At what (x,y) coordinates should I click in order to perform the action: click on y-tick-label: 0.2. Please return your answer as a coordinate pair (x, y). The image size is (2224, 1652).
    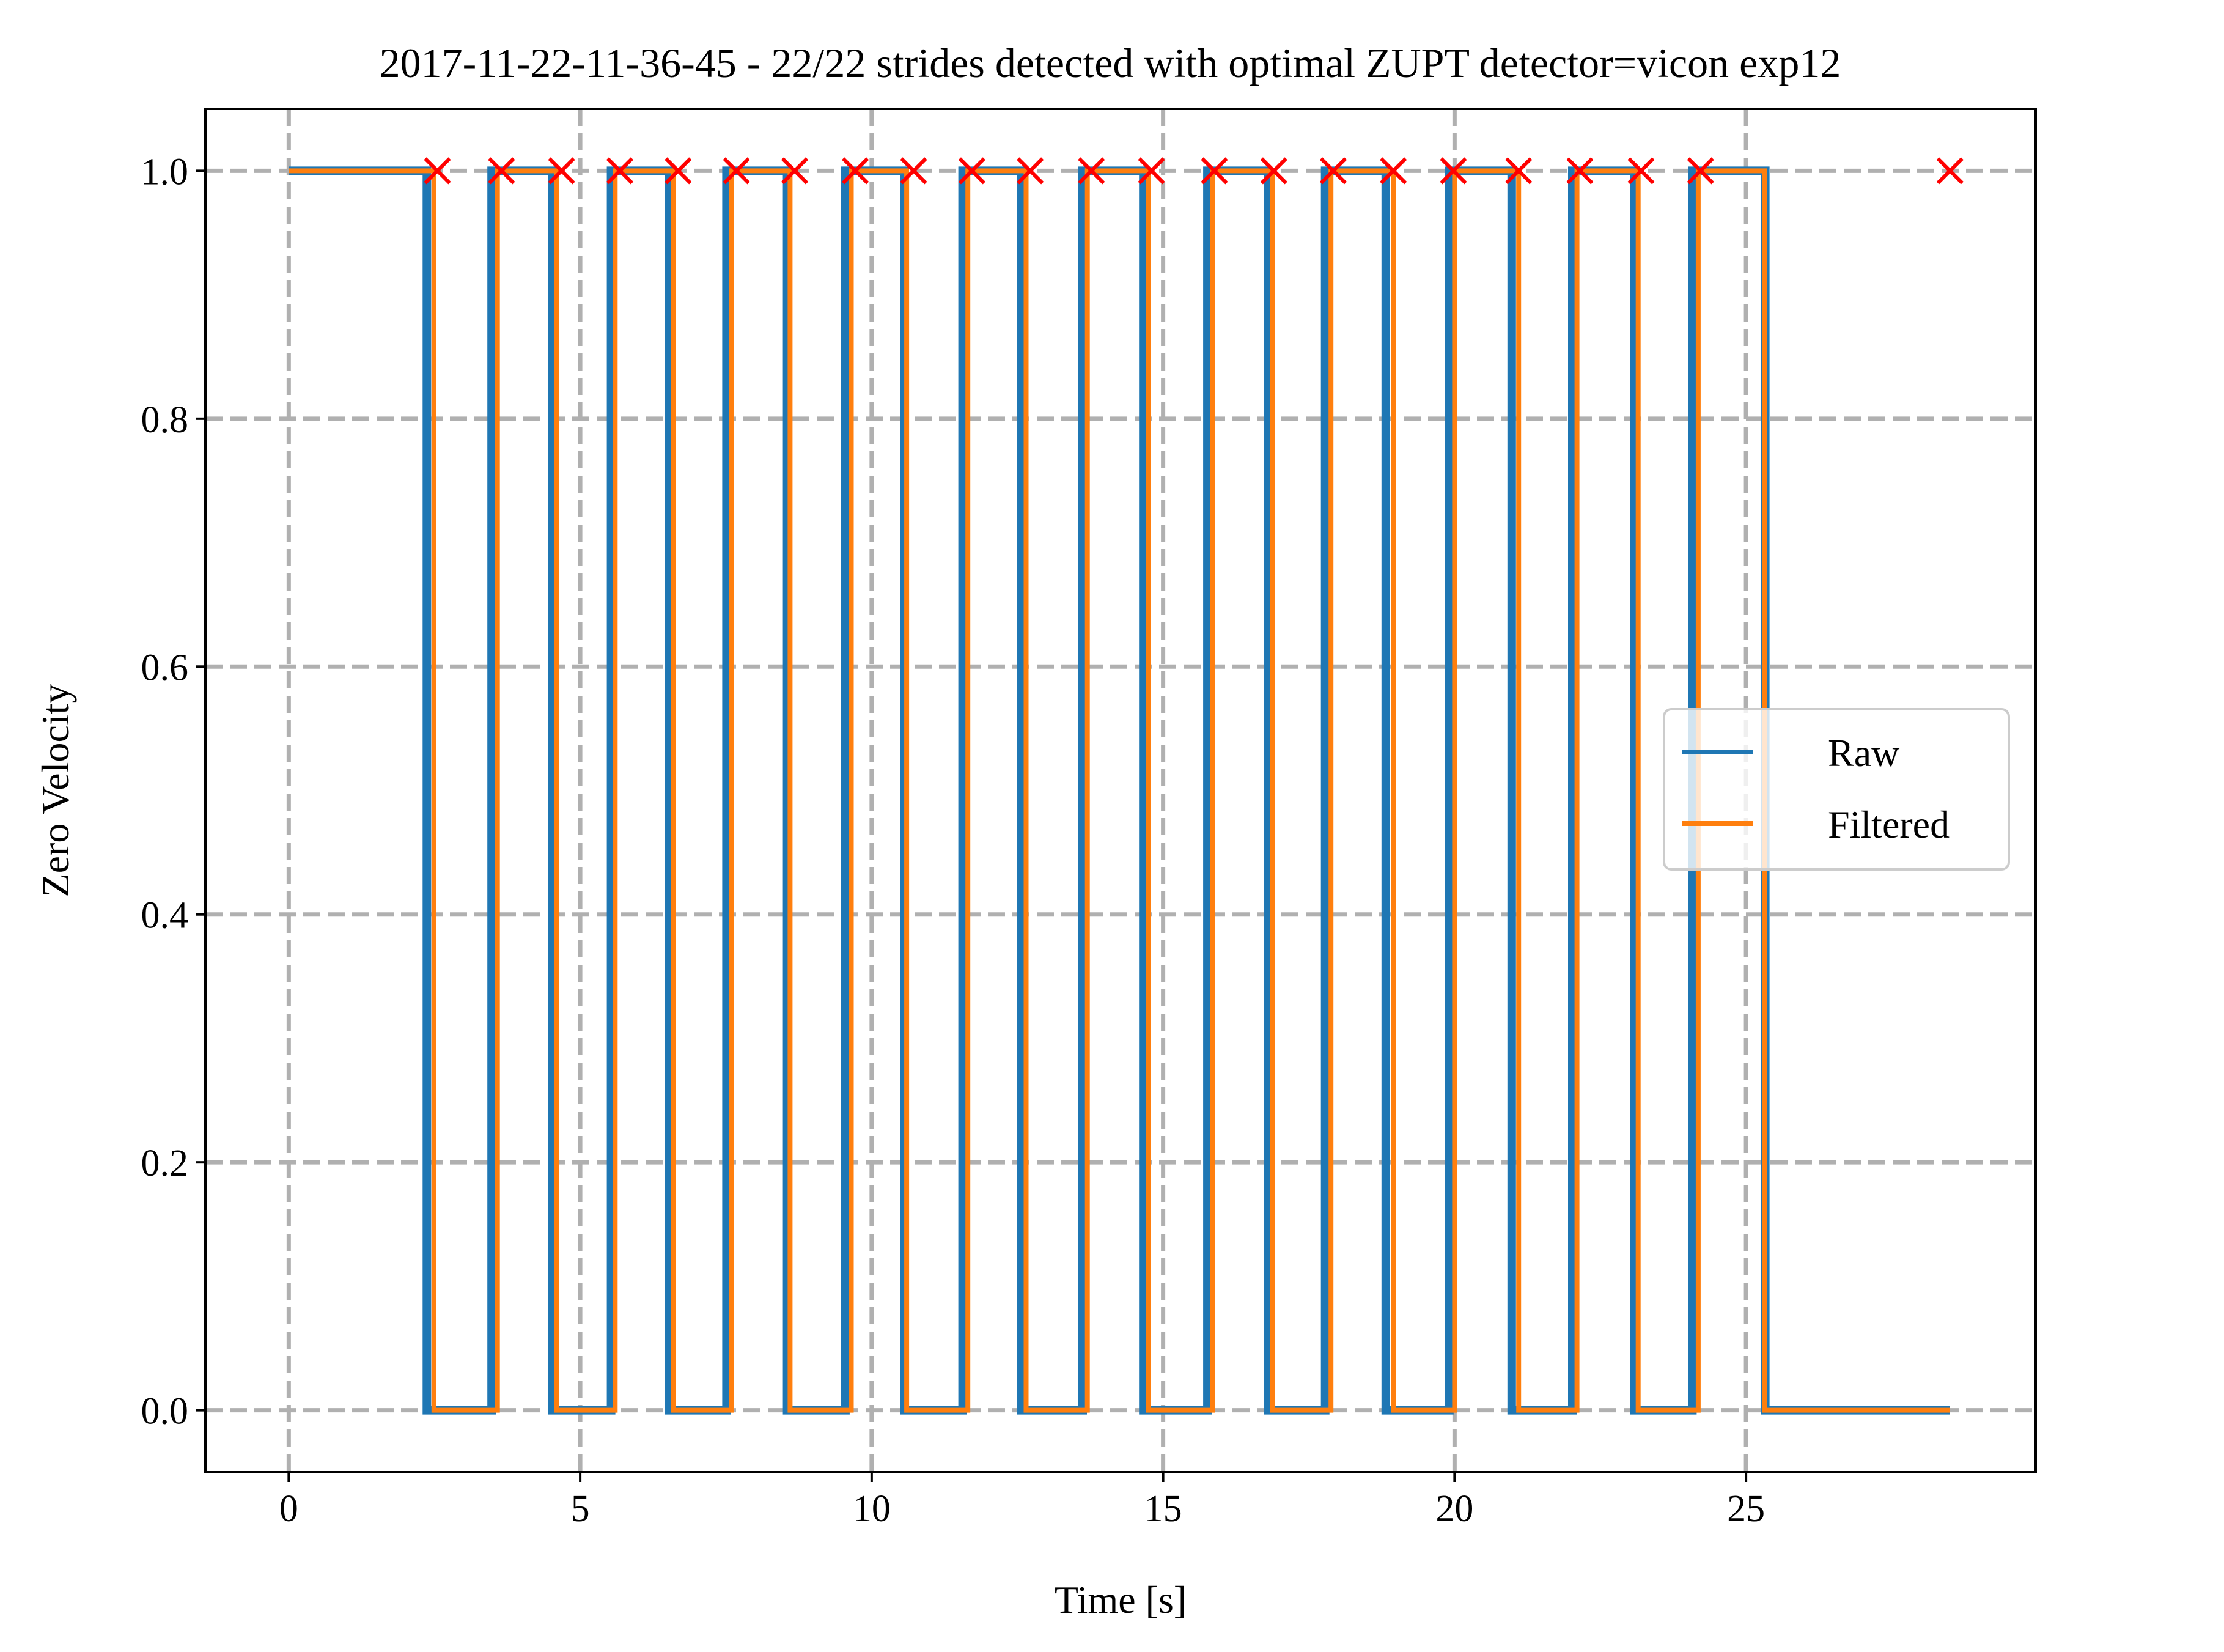
    Looking at the image, I should click on (165, 1163).